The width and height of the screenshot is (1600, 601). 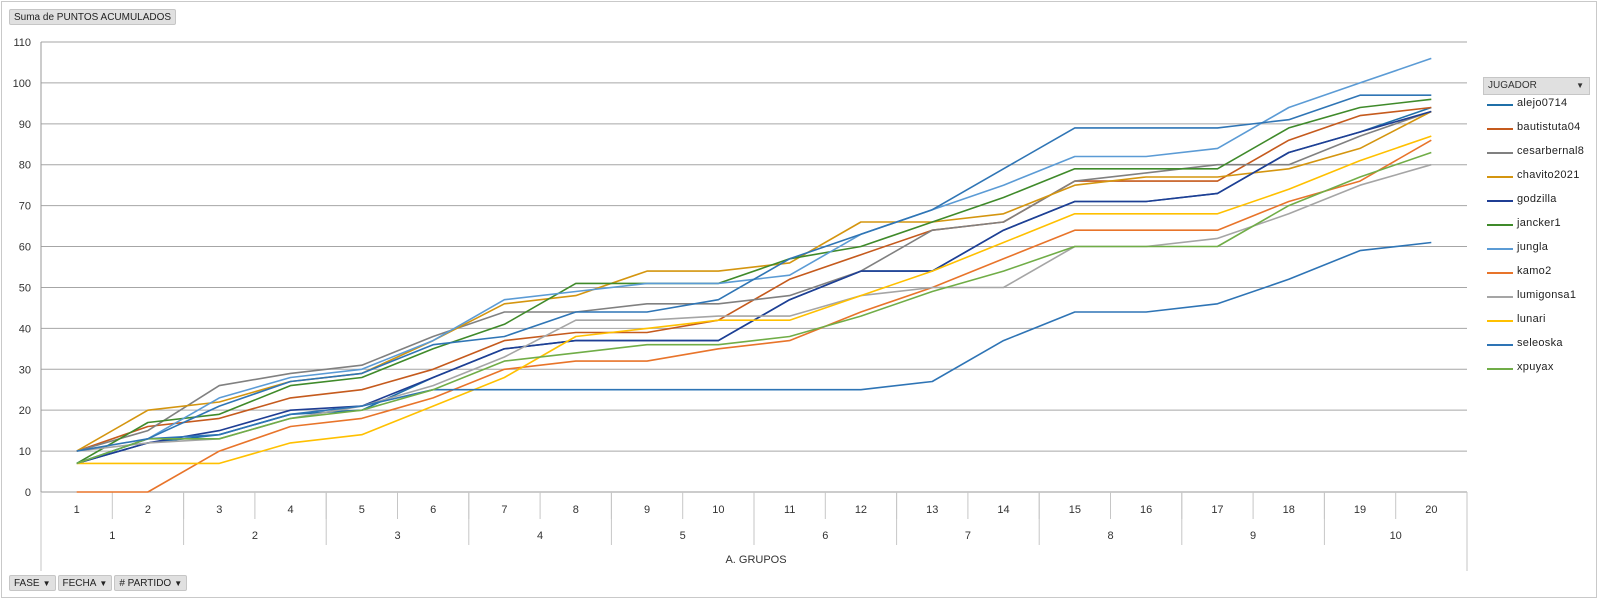 What do you see at coordinates (1431, 510) in the screenshot?
I see `x-tick-label: 20` at bounding box center [1431, 510].